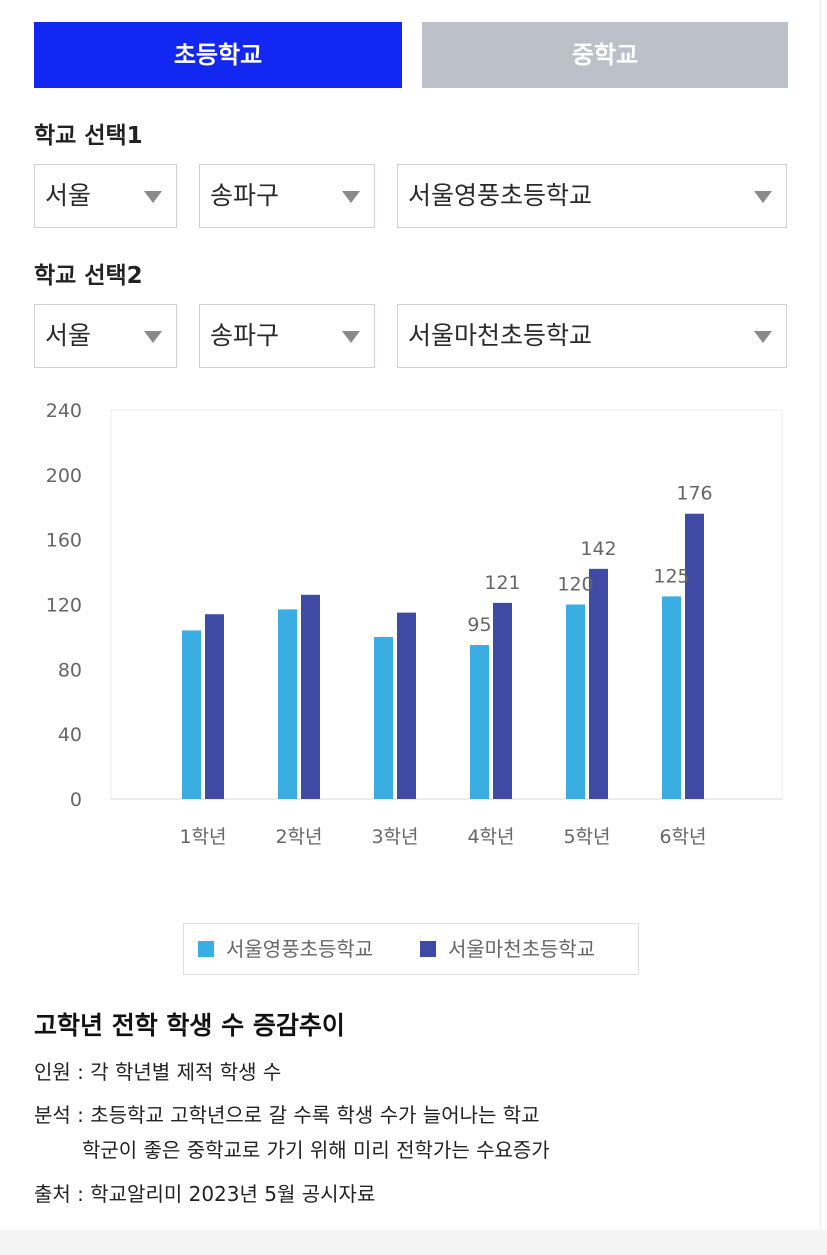 Image resolution: width=827 pixels, height=1255 pixels. I want to click on x-axis-ticks: 1학년 2학년 3학년 4학년 5학년 6학년, so click(442, 837).